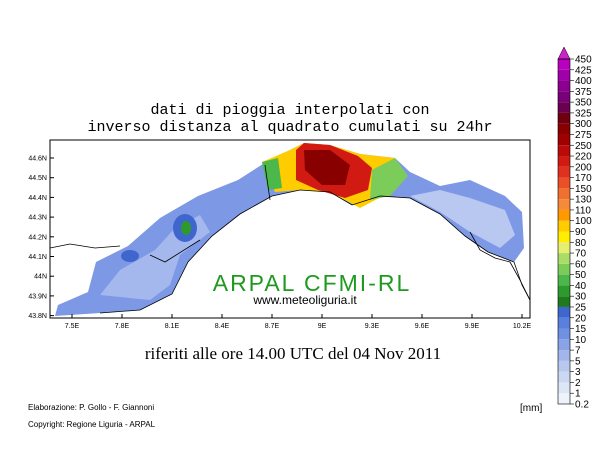 The width and height of the screenshot is (600, 460). What do you see at coordinates (91, 407) in the screenshot?
I see `credits: Elaborazione: P. Gollo - F. Giannoni` at bounding box center [91, 407].